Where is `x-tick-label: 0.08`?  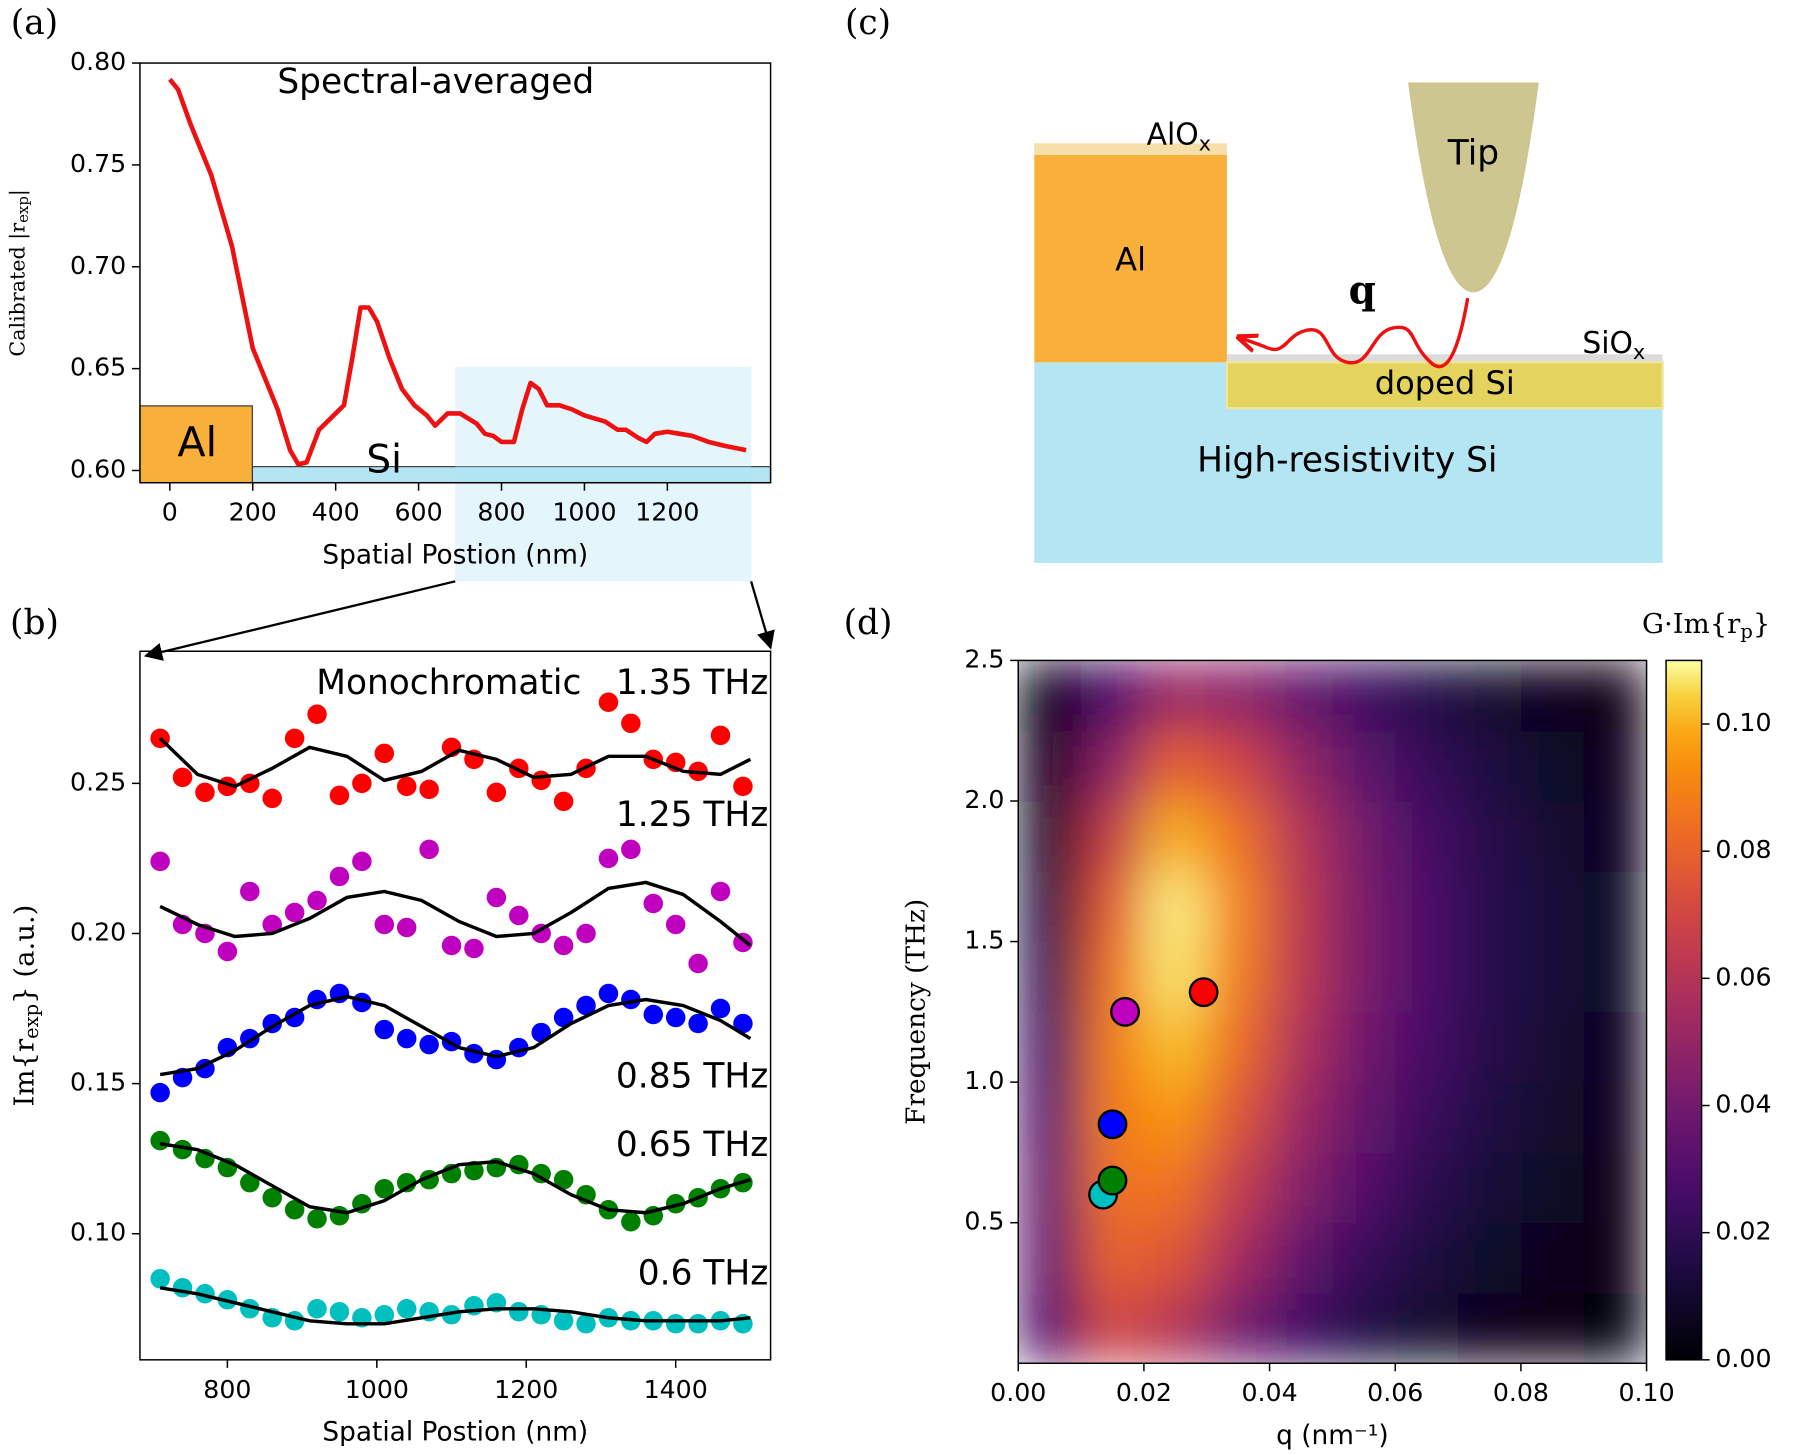 x-tick-label: 0.08 is located at coordinates (1521, 1392).